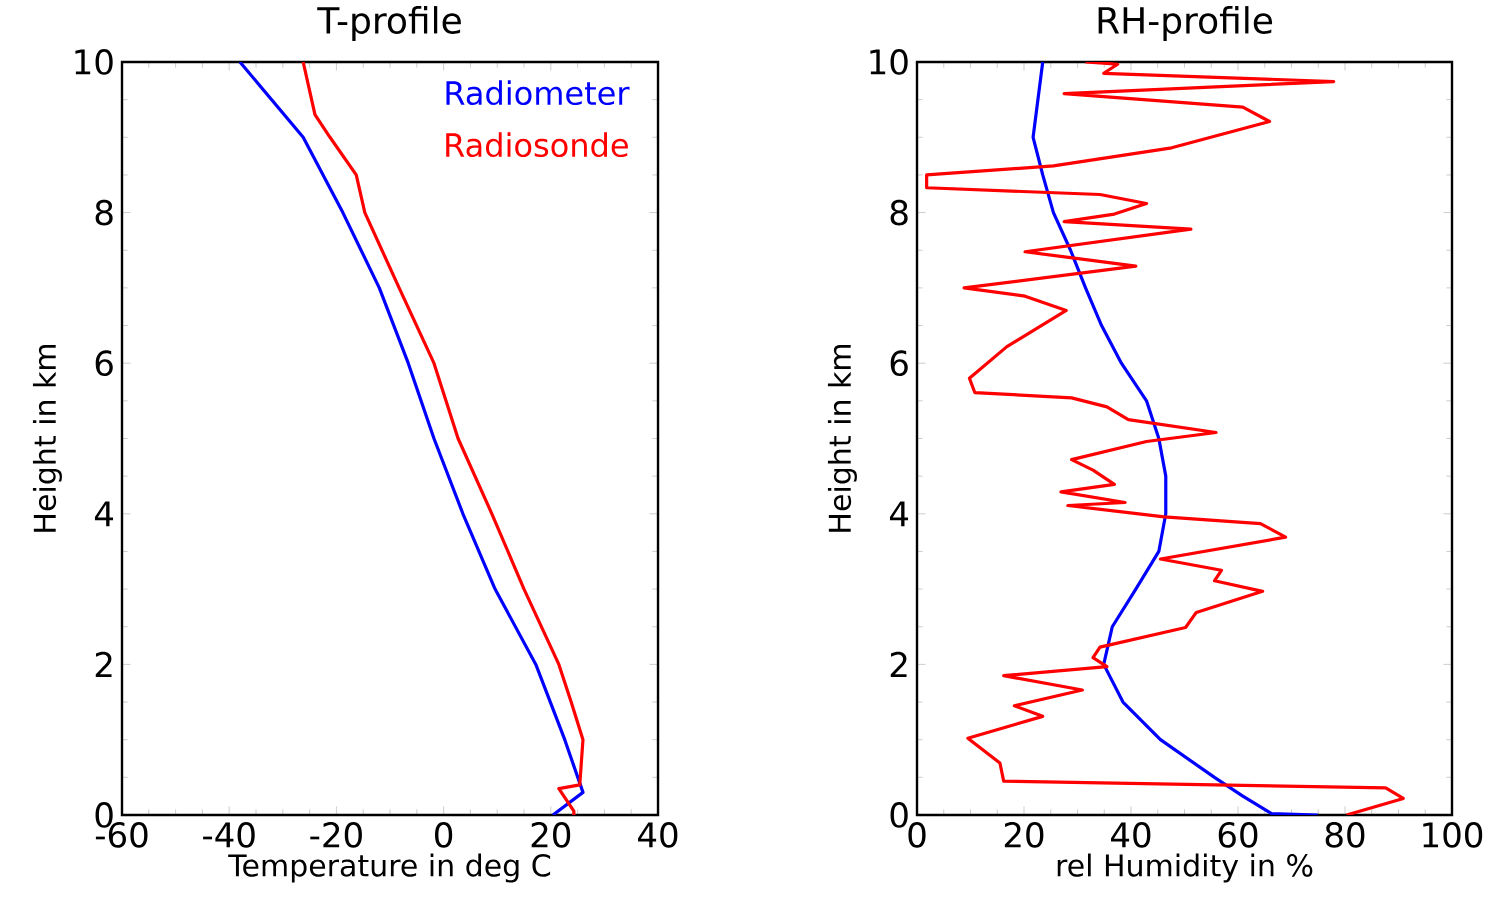 Image resolution: width=1490 pixels, height=914 pixels. I want to click on x-tick-label: -40, so click(229, 835).